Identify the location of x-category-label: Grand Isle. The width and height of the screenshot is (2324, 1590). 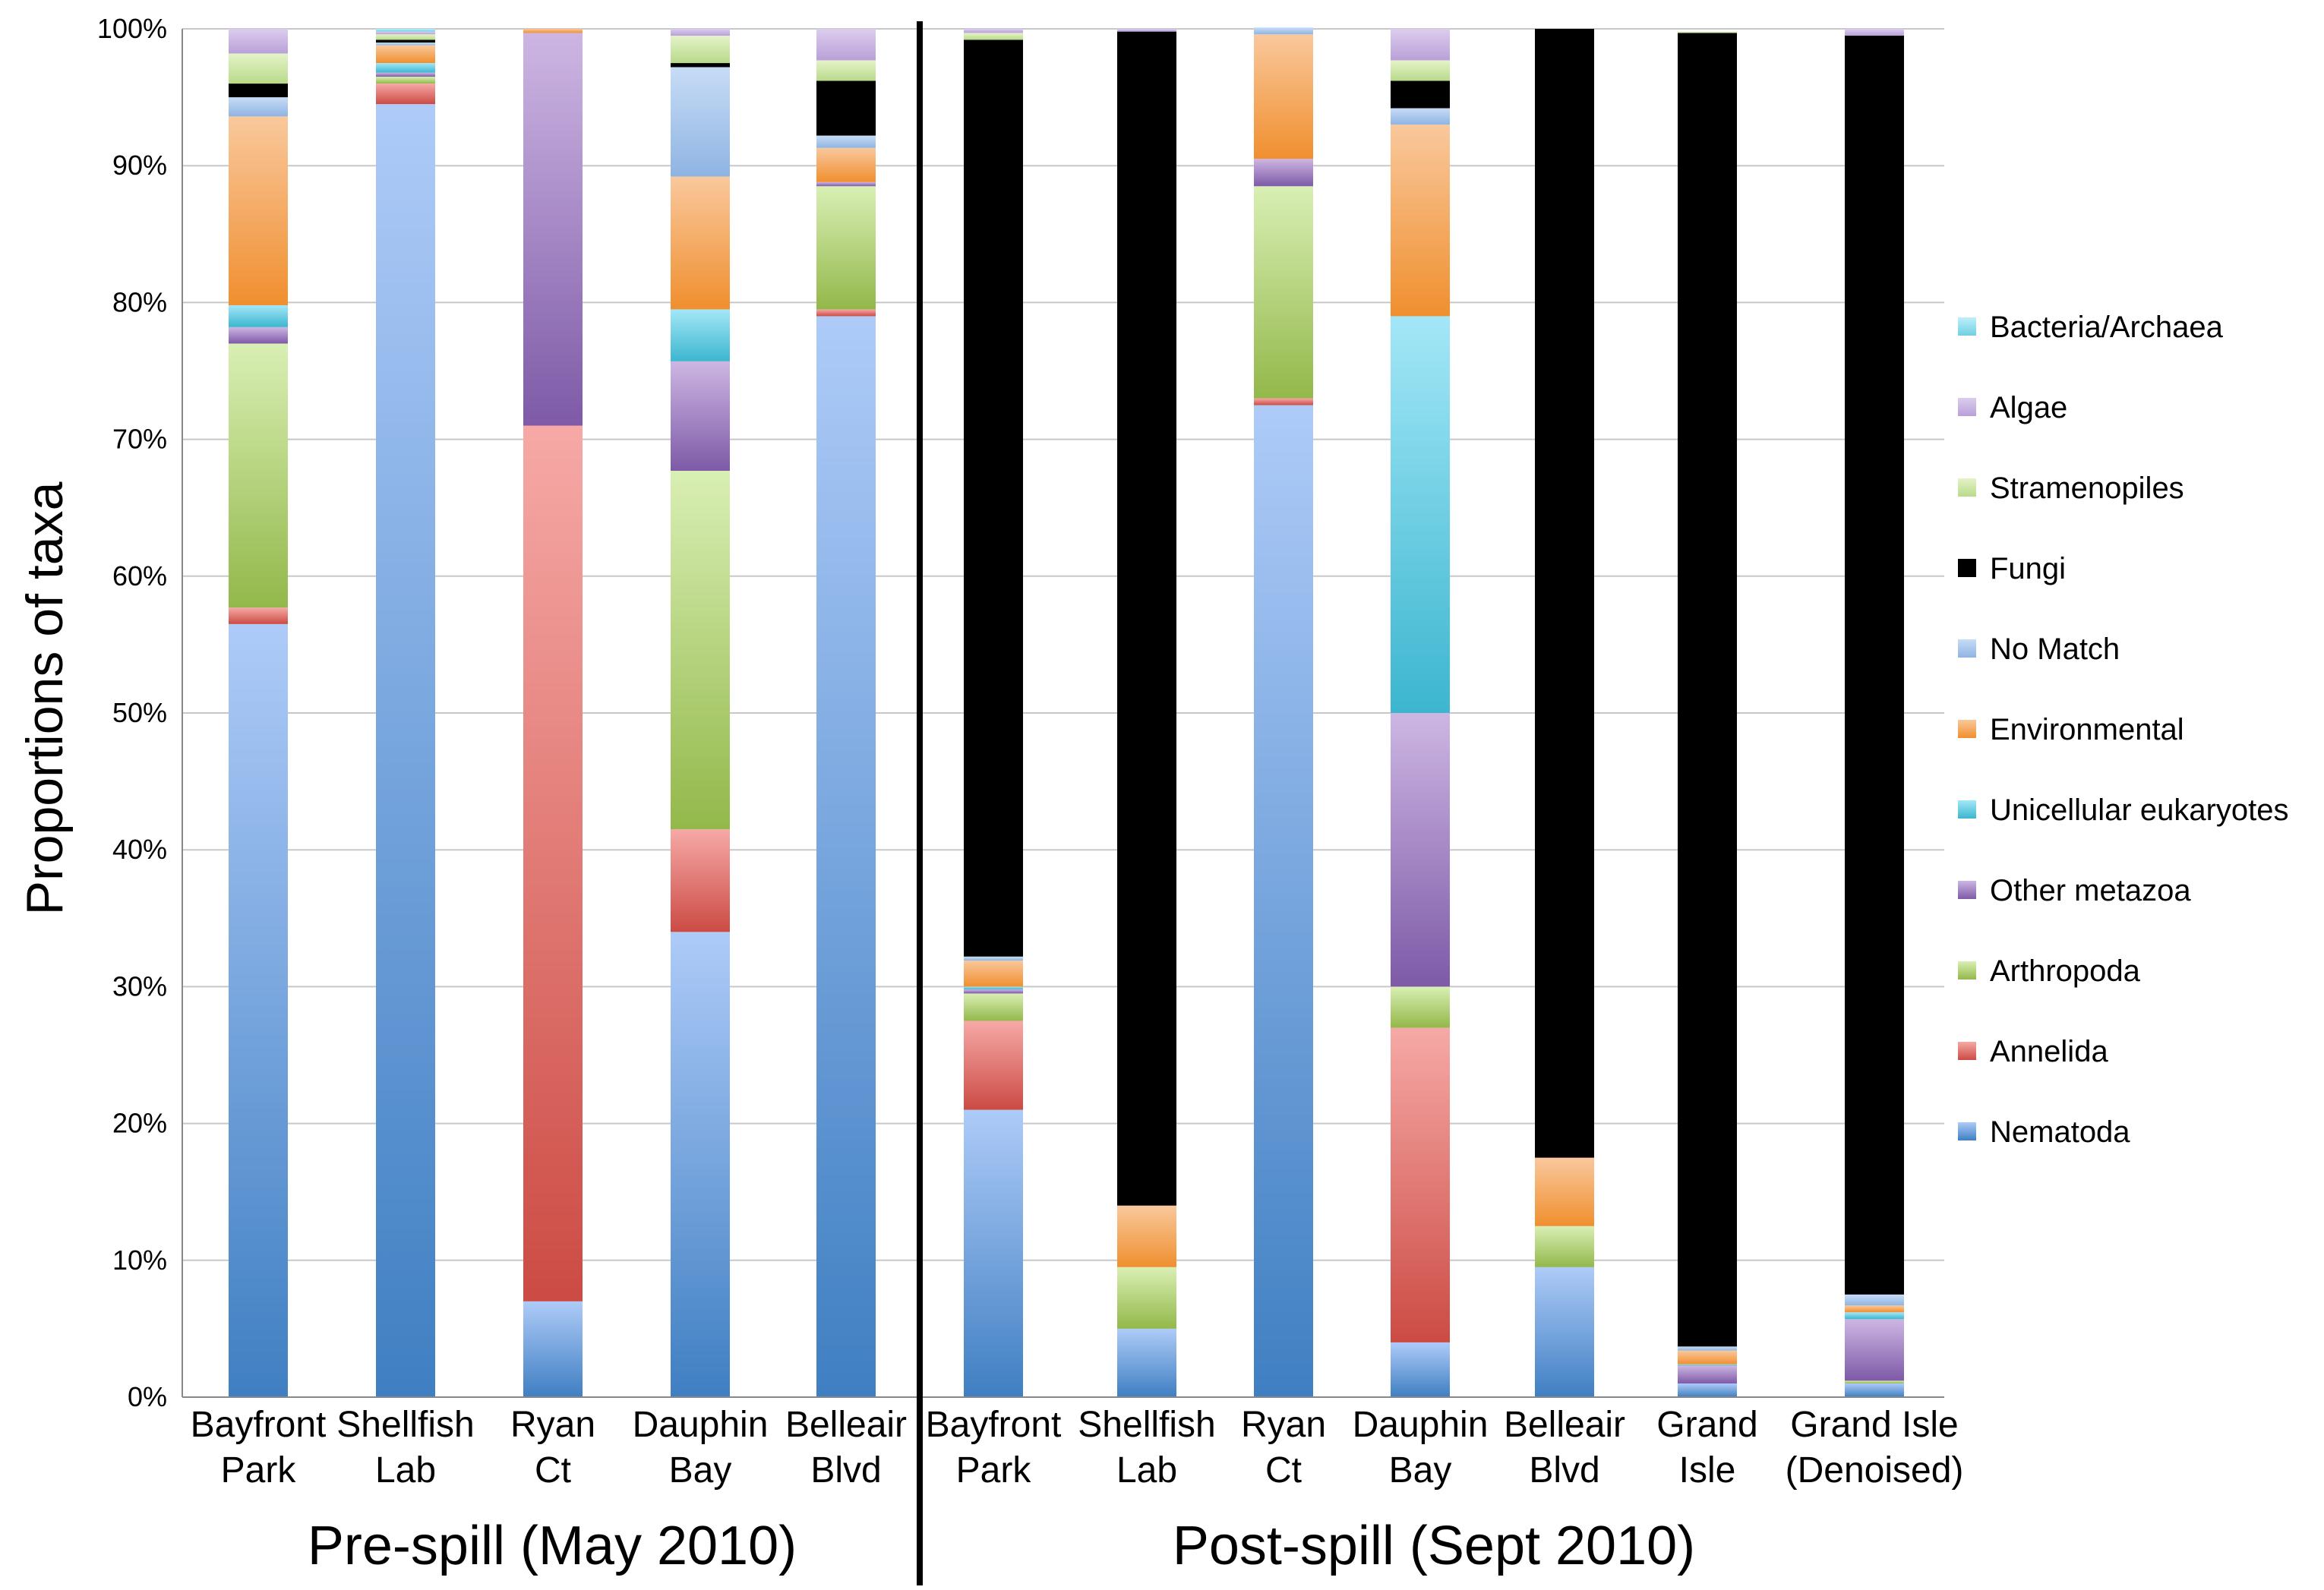
(1874, 1425).